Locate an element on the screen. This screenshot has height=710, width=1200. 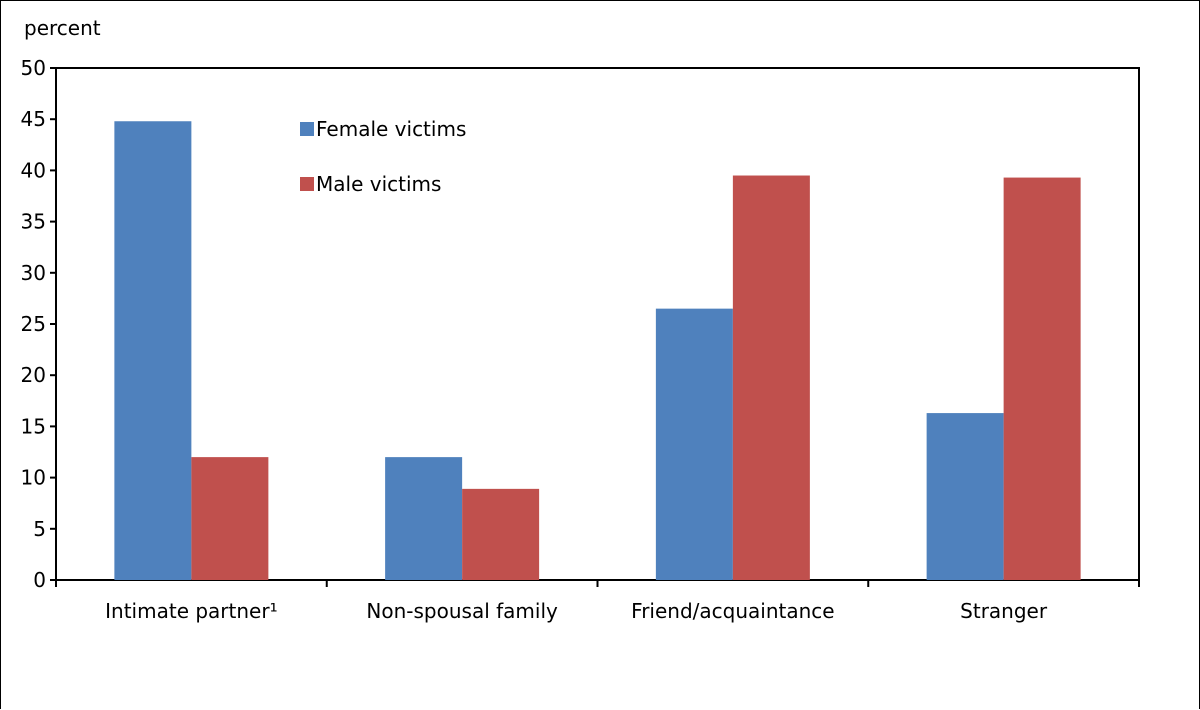
y-tick-label: 25 is located at coordinates (33, 324).